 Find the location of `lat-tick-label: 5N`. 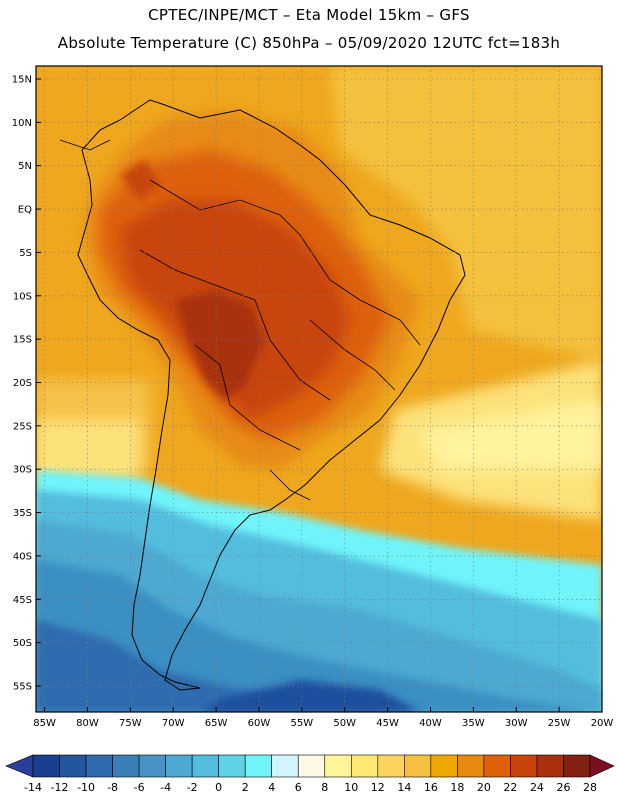

lat-tick-label: 5N is located at coordinates (25, 166).